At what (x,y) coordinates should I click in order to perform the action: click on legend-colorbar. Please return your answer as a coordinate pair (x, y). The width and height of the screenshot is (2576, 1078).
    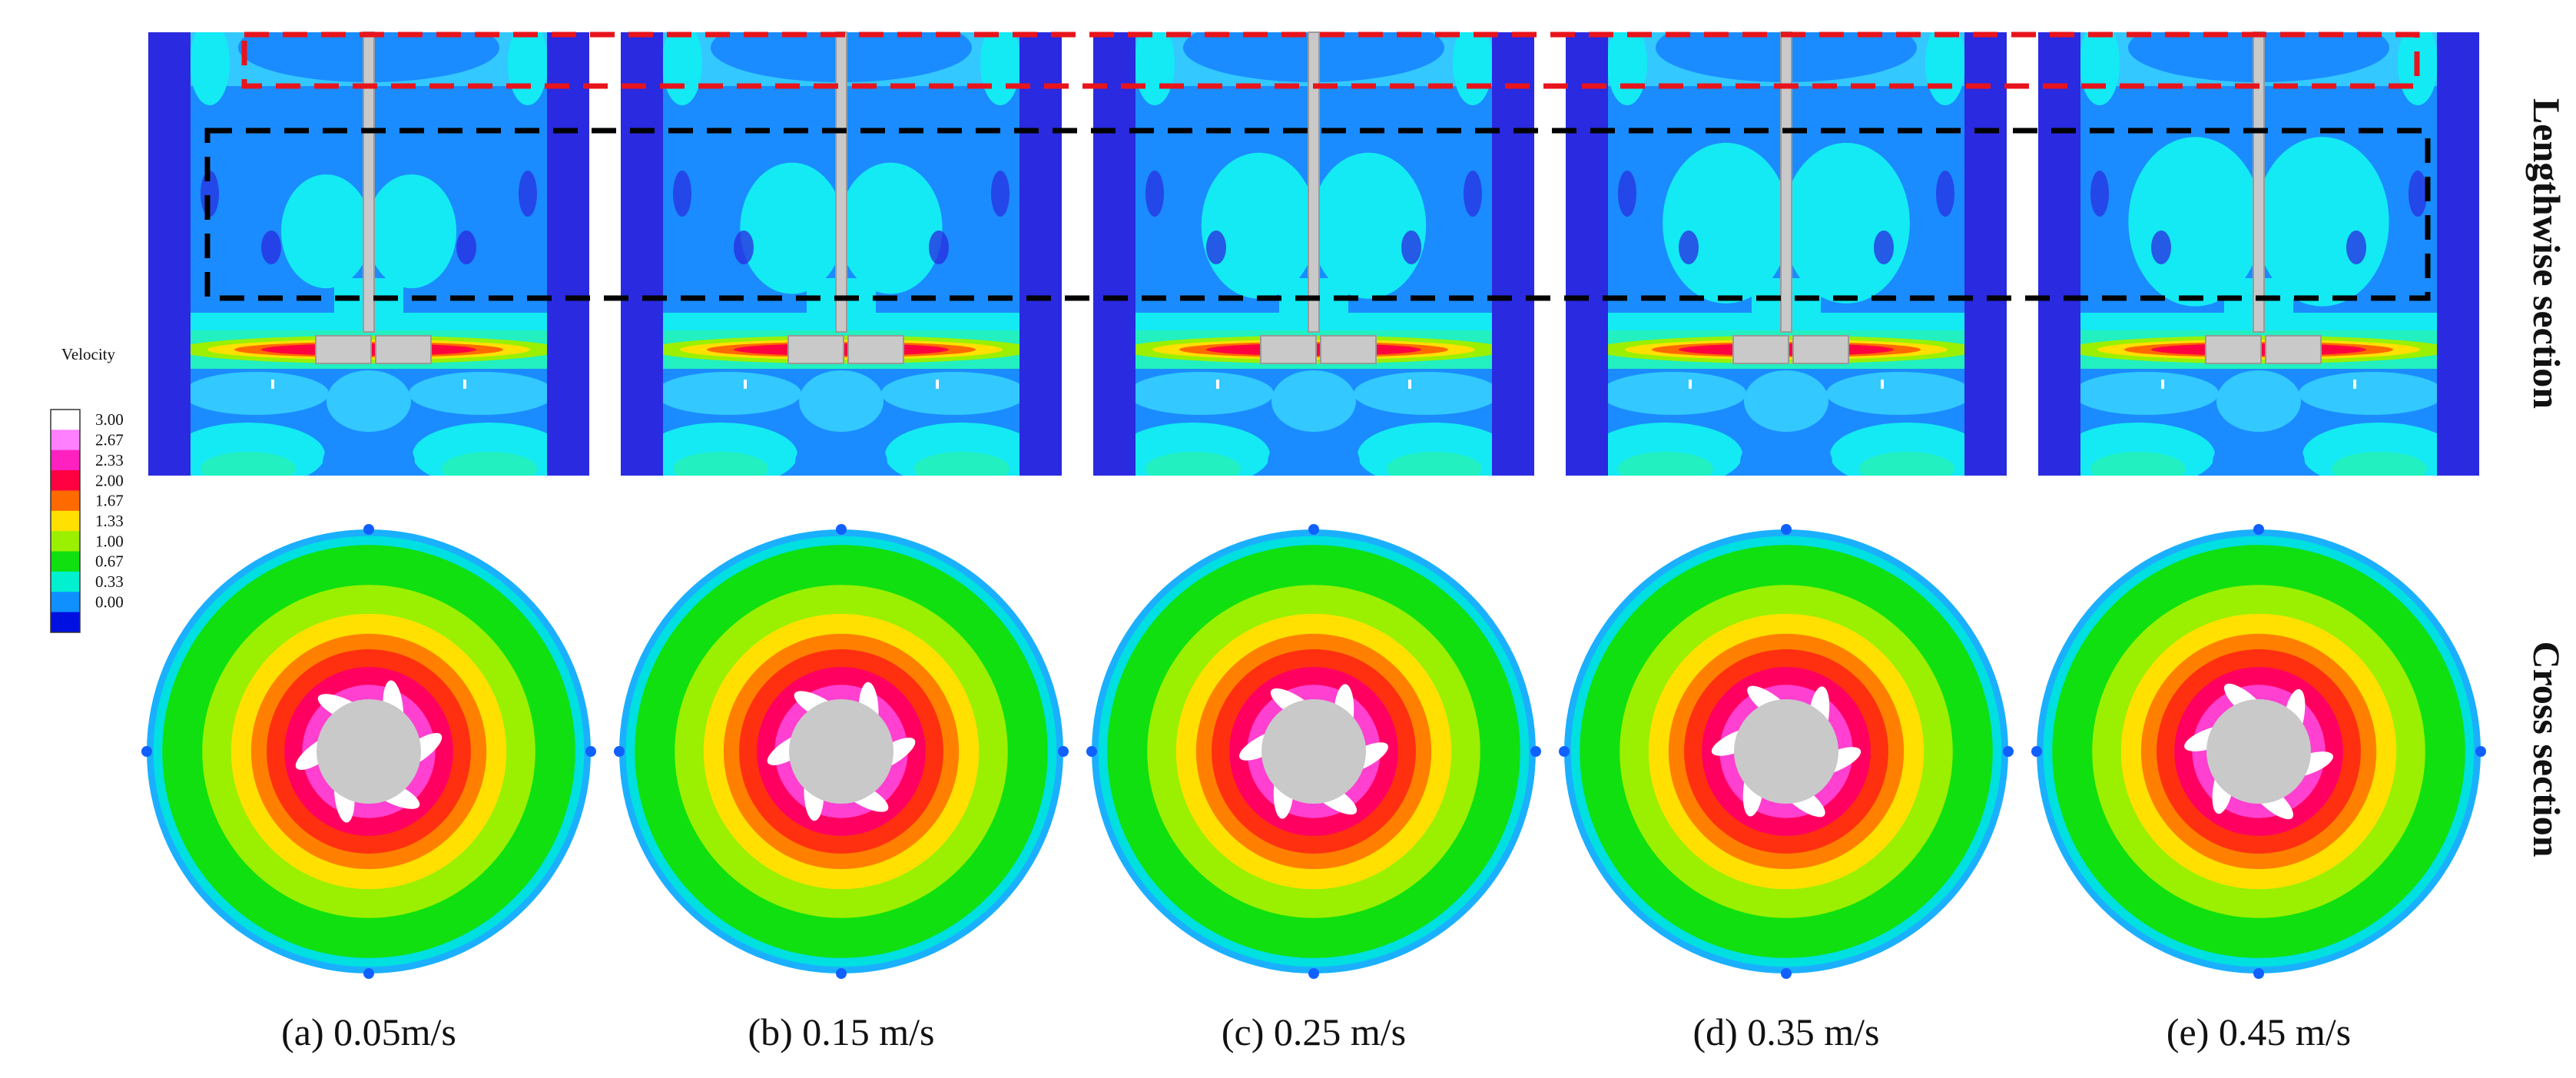
    Looking at the image, I should click on (65, 521).